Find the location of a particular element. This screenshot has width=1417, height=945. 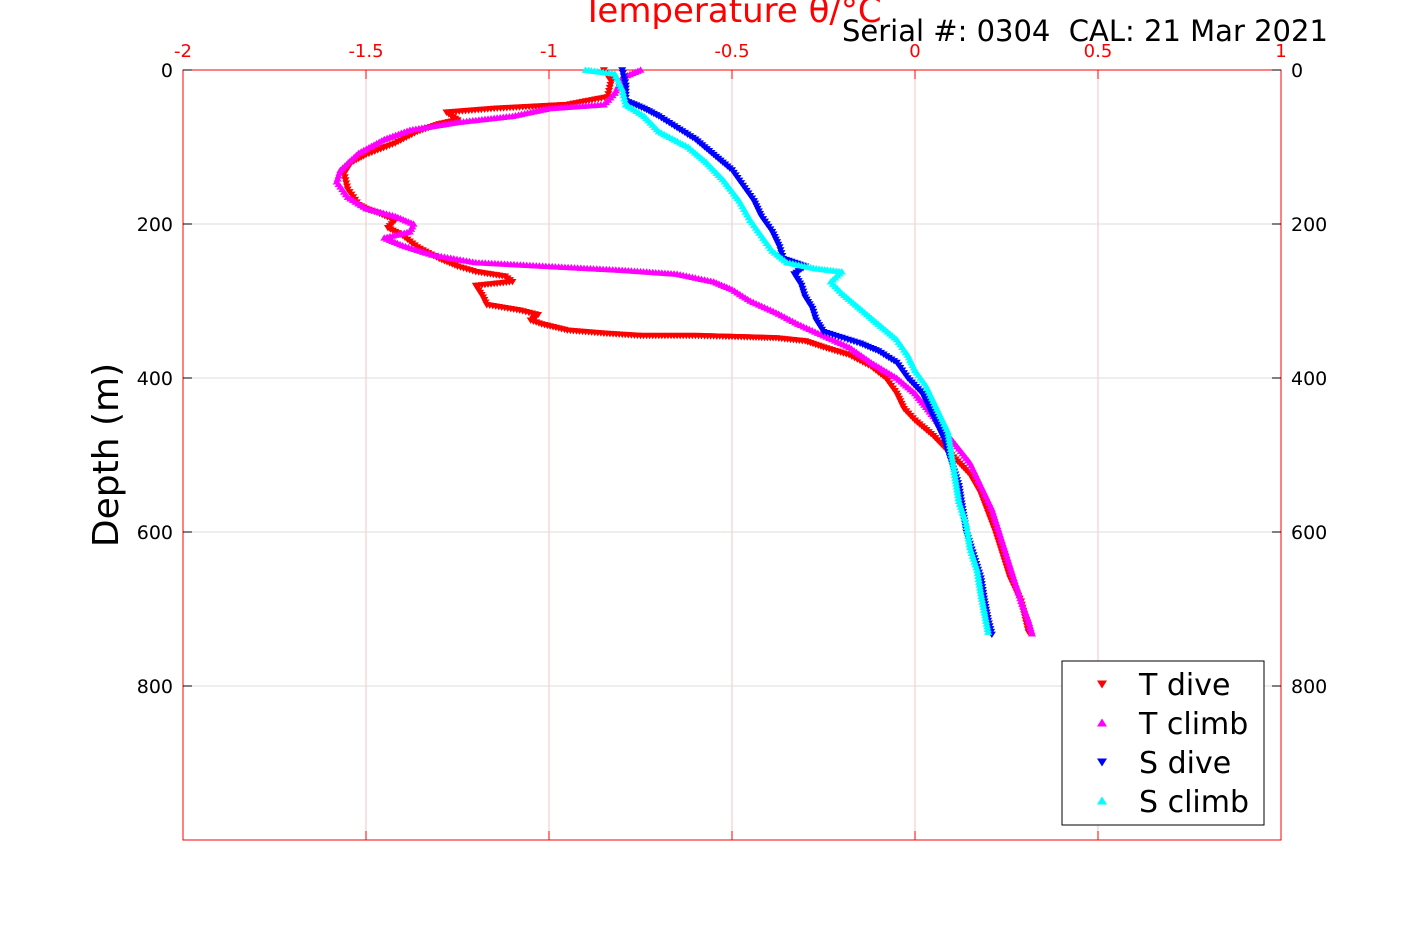

x-tick-label: -0.5 is located at coordinates (731, 51).